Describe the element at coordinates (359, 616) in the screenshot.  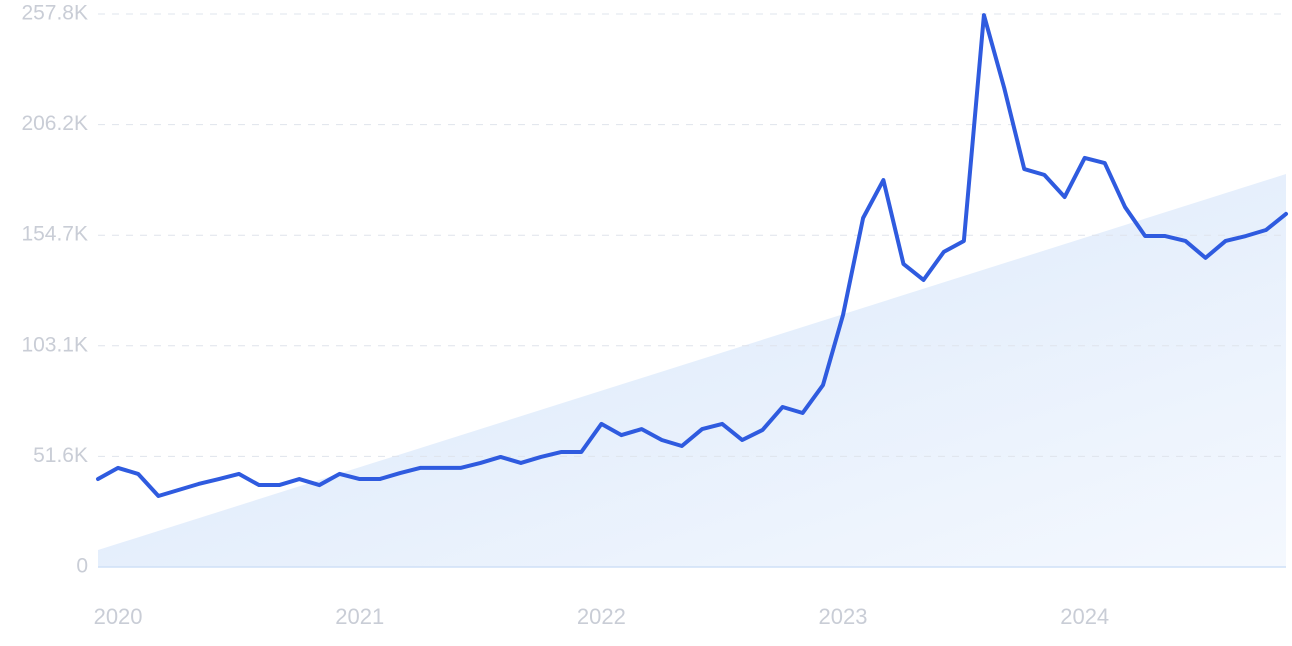
I see `x-tick-label: 2021` at that location.